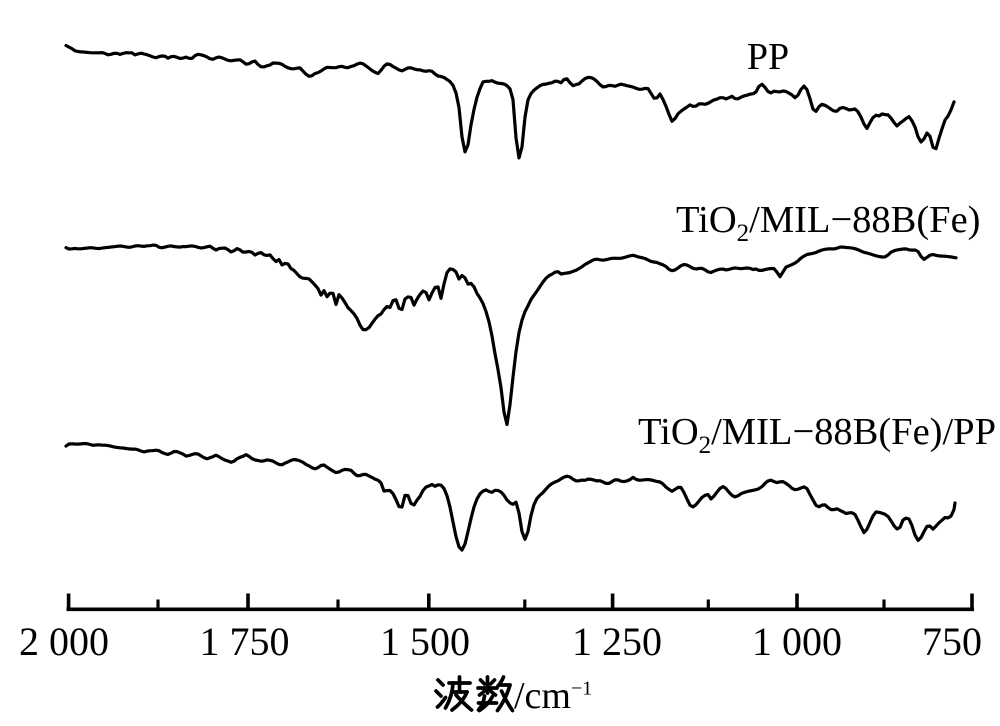 Image resolution: width=1000 pixels, height=726 pixels. What do you see at coordinates (617, 641) in the screenshot?
I see `svg-text: 1 250` at bounding box center [617, 641].